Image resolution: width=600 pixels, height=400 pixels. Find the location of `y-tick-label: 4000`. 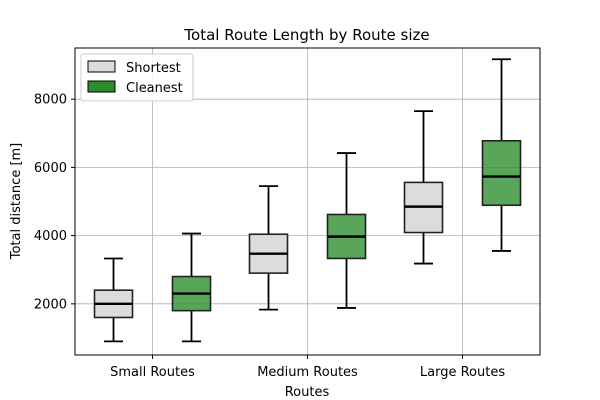

y-tick-label: 4000 is located at coordinates (50, 236).